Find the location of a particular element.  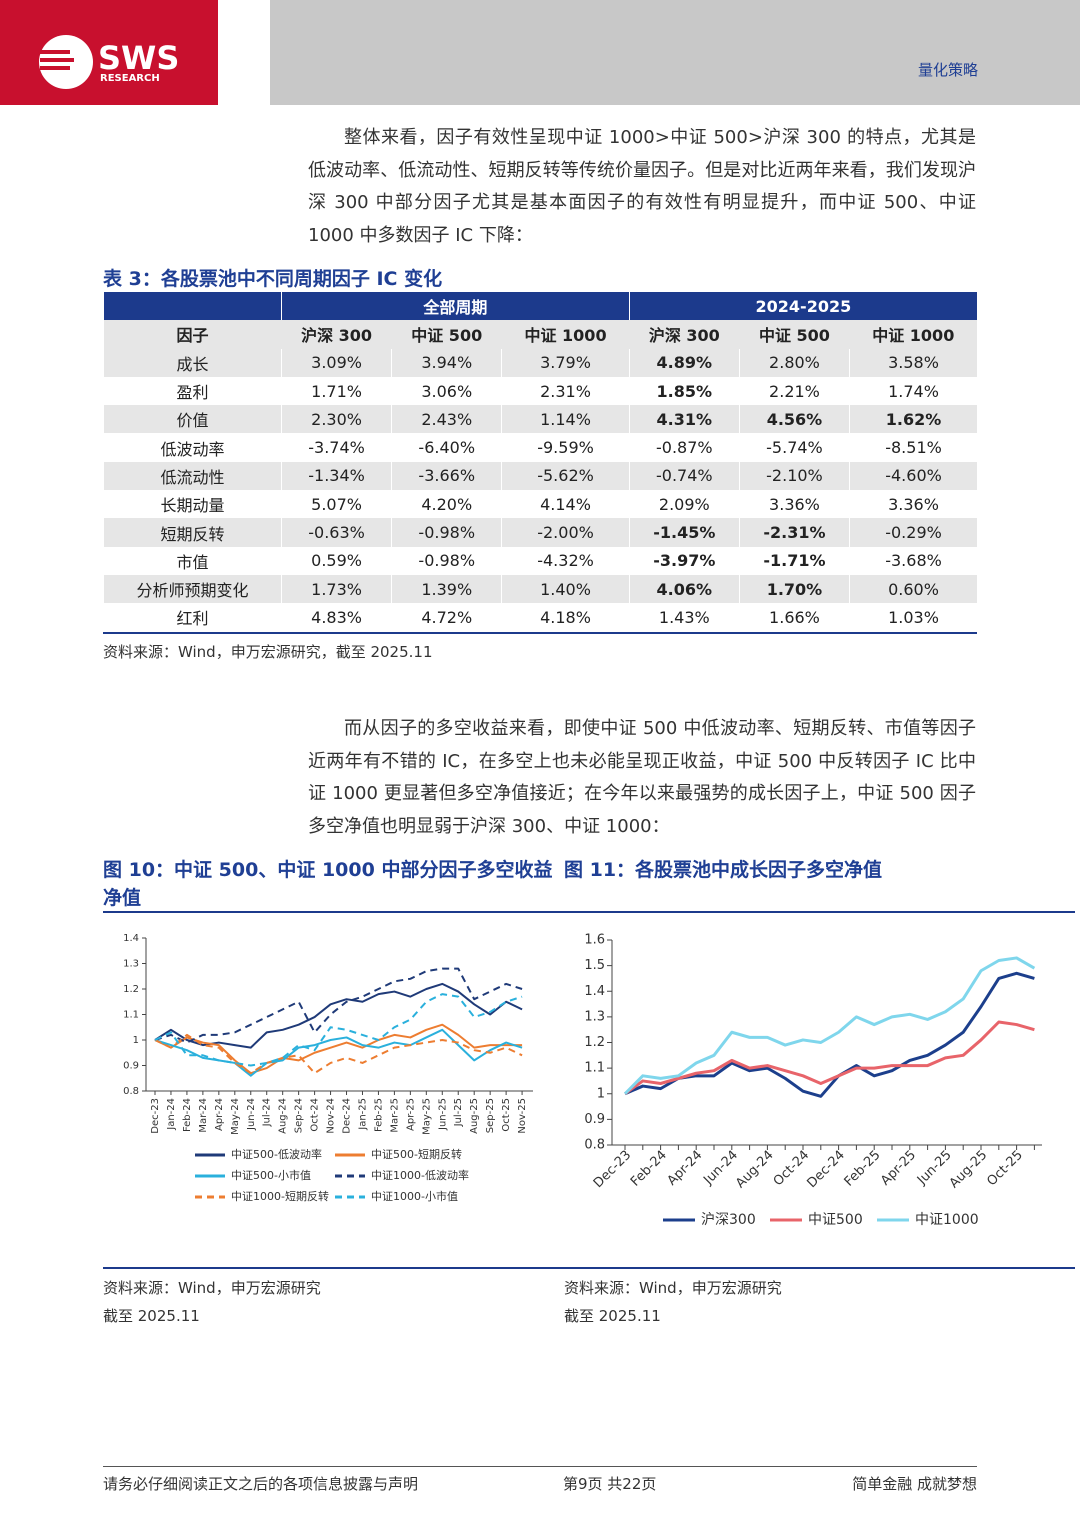

figure-title: 图 11：各股票池中成长因子多空净值 is located at coordinates (723, 870).